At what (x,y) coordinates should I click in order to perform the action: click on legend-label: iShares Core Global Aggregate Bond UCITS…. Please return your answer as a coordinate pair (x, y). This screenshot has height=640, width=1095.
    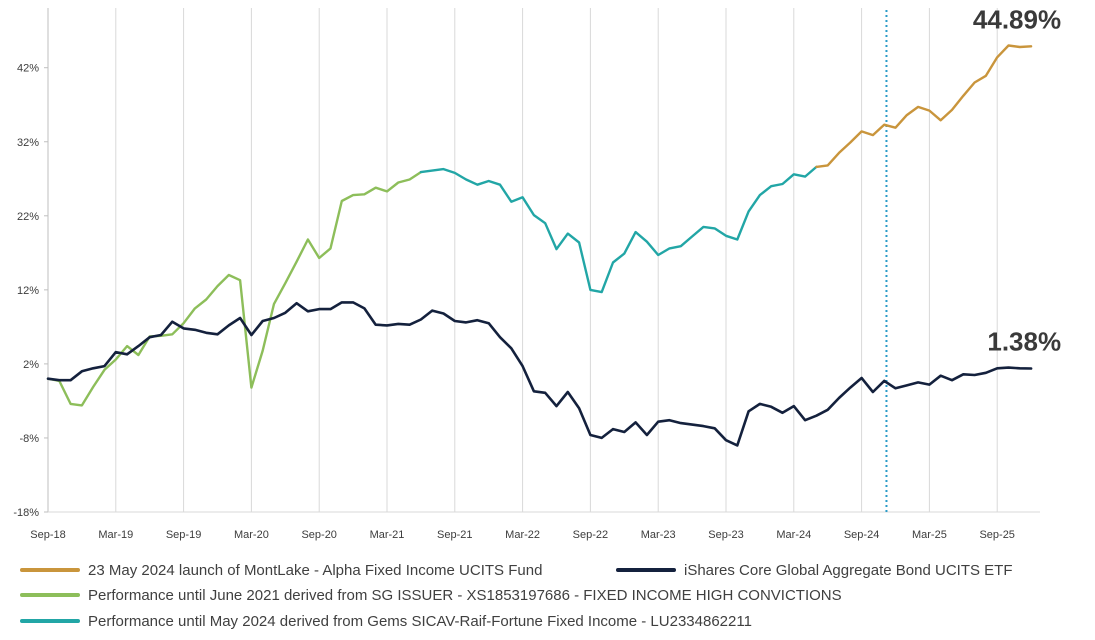
    Looking at the image, I should click on (848, 570).